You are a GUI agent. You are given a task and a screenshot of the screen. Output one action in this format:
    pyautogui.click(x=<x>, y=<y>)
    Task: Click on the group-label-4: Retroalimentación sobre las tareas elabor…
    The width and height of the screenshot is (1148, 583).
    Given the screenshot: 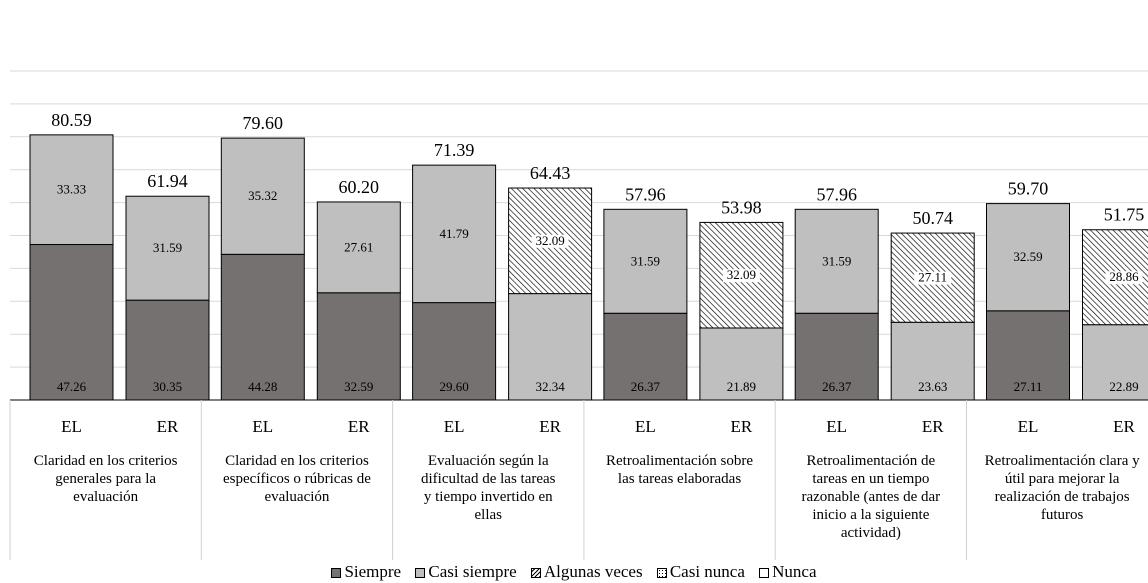 What is the action you would take?
    pyautogui.click(x=679, y=470)
    